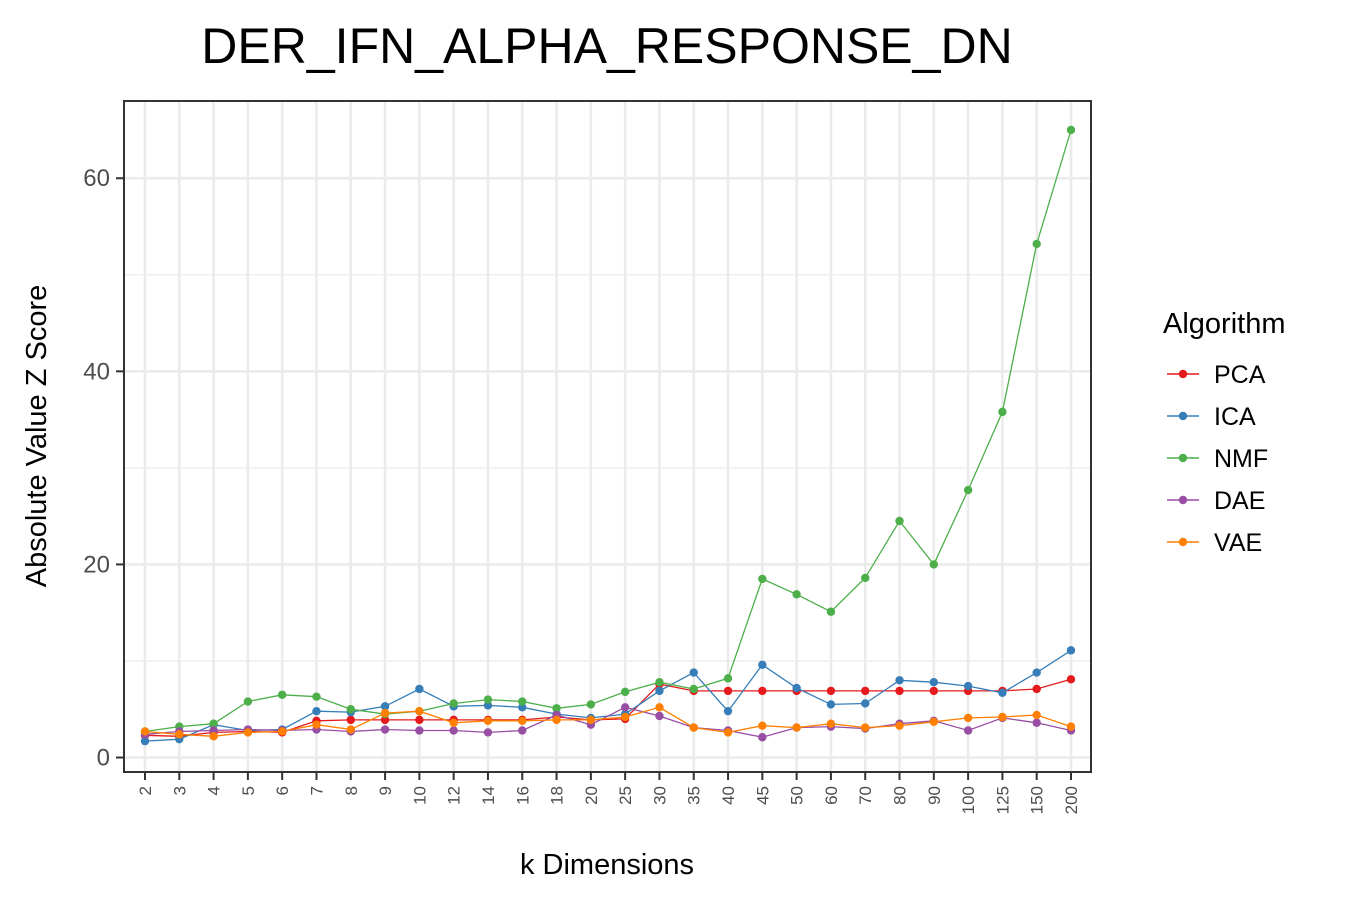 Image resolution: width=1350 pixels, height=900 pixels. Describe the element at coordinates (454, 795) in the screenshot. I see `x-tick-label: 12` at that location.